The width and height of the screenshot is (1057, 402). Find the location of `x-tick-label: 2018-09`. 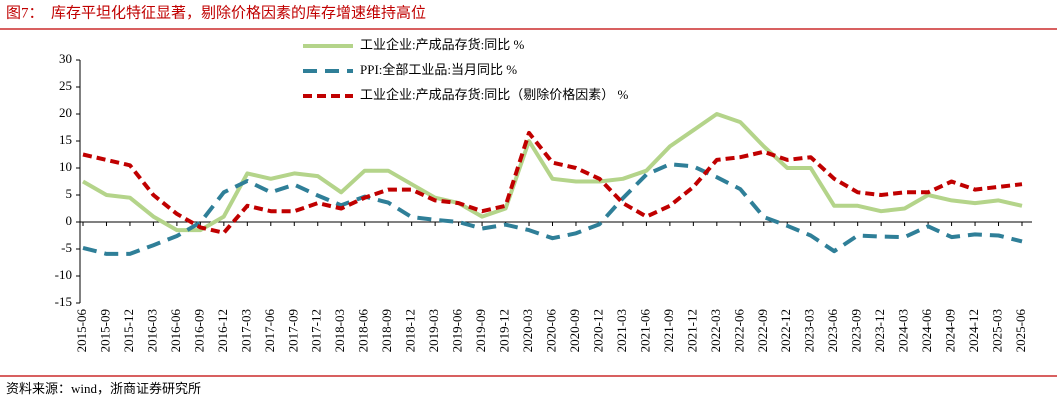

x-tick-label: 2018-09 is located at coordinates (386, 330).